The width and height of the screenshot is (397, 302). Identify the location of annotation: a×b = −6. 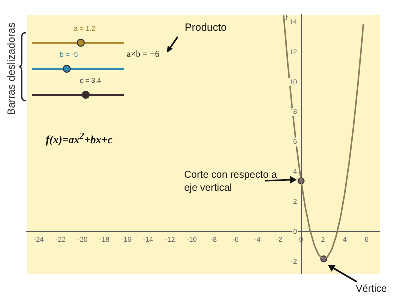
(143, 54).